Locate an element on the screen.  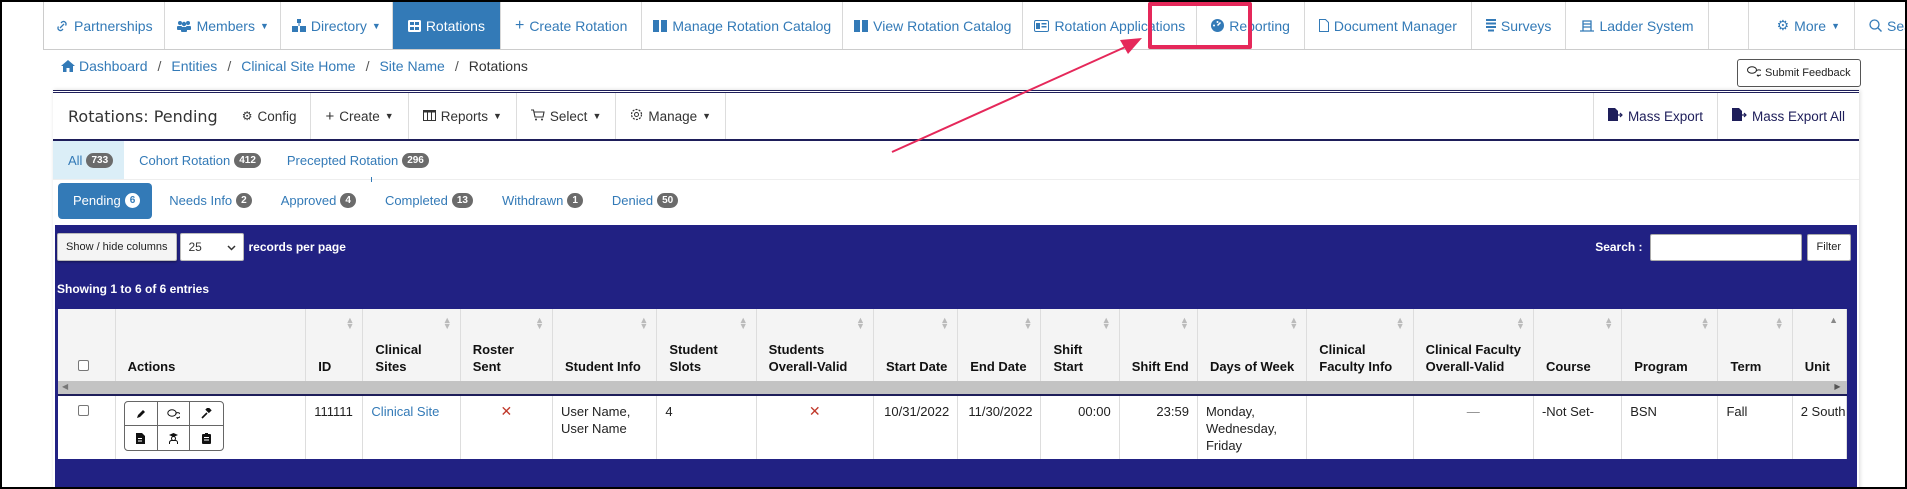
caret-down-icon: ▼ is located at coordinates (264, 25).